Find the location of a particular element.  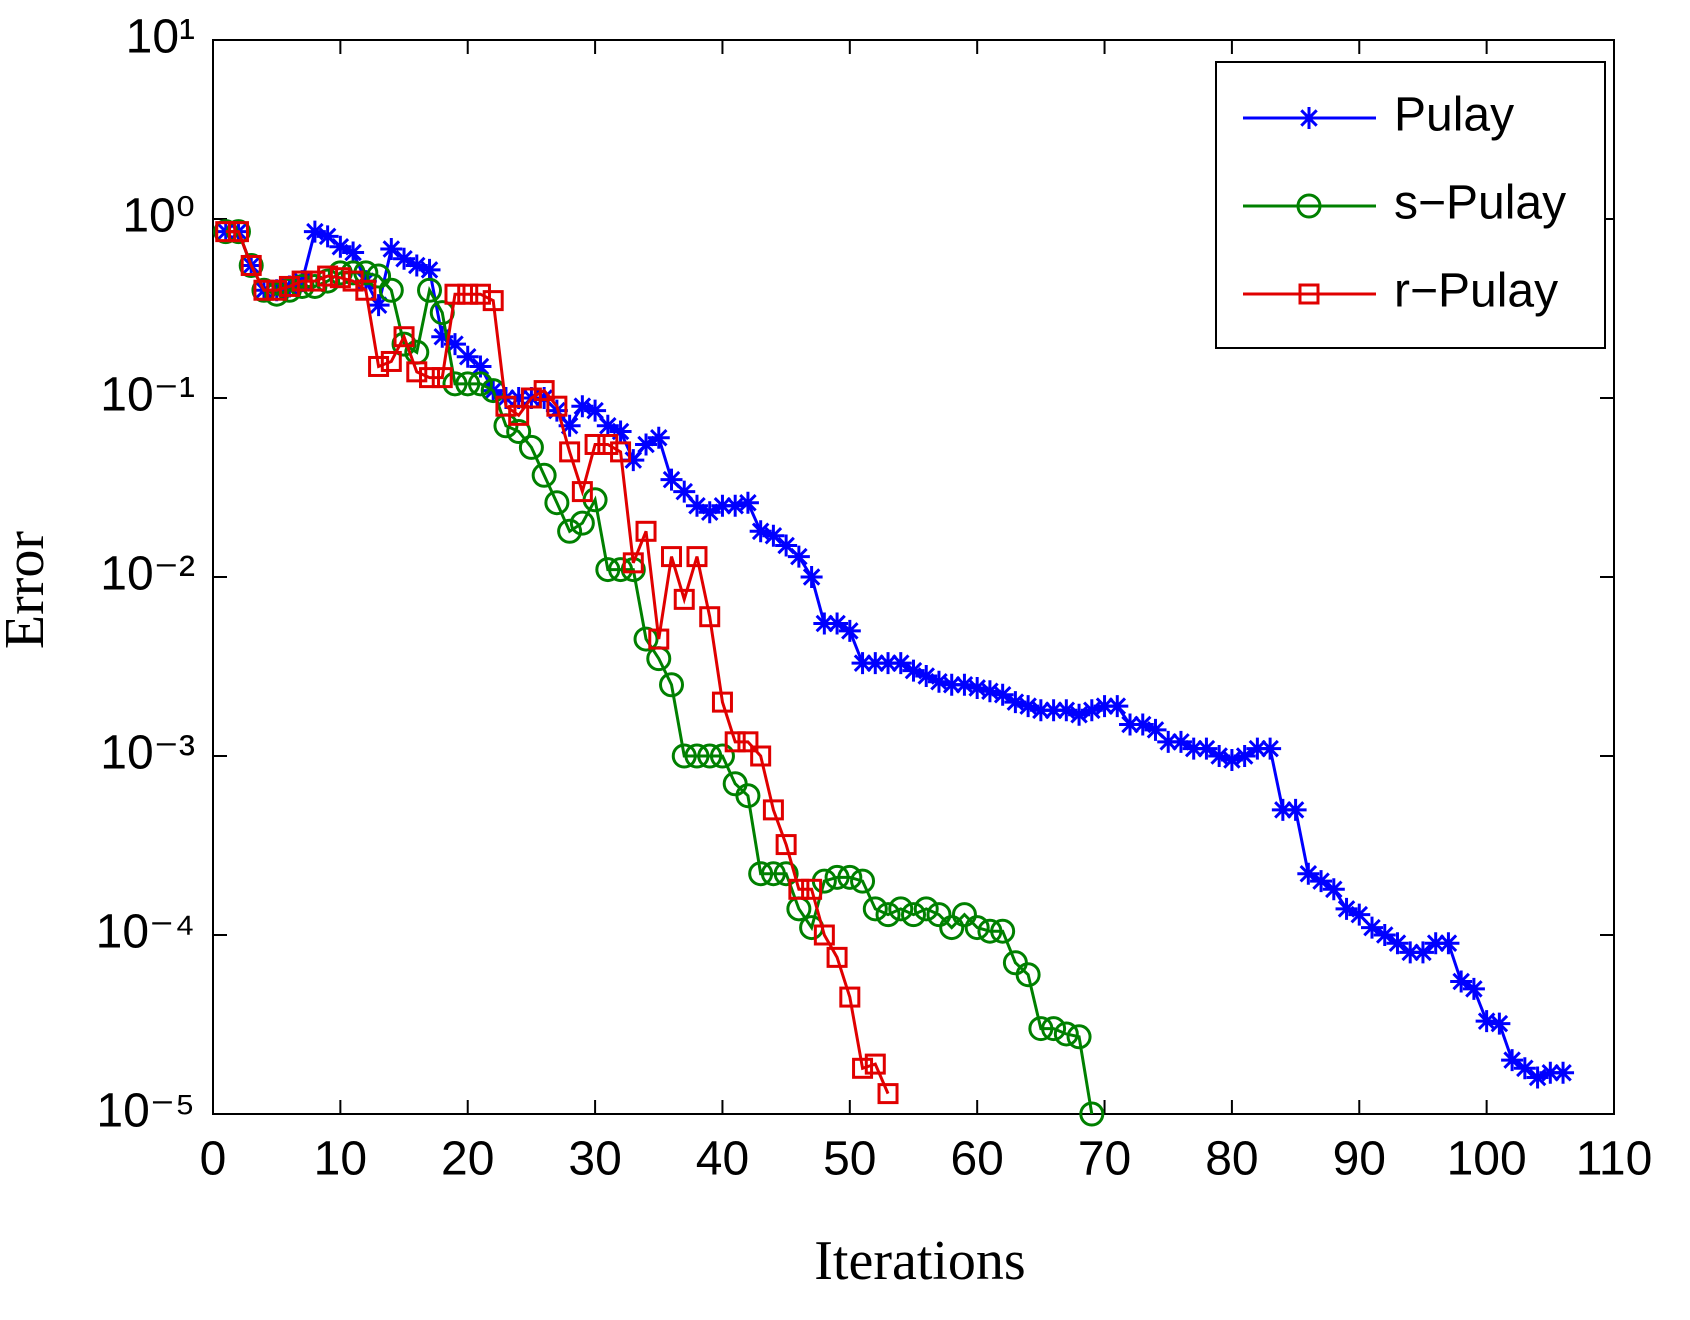

y-tick-label: 10⁻¹ is located at coordinates (147, 395).